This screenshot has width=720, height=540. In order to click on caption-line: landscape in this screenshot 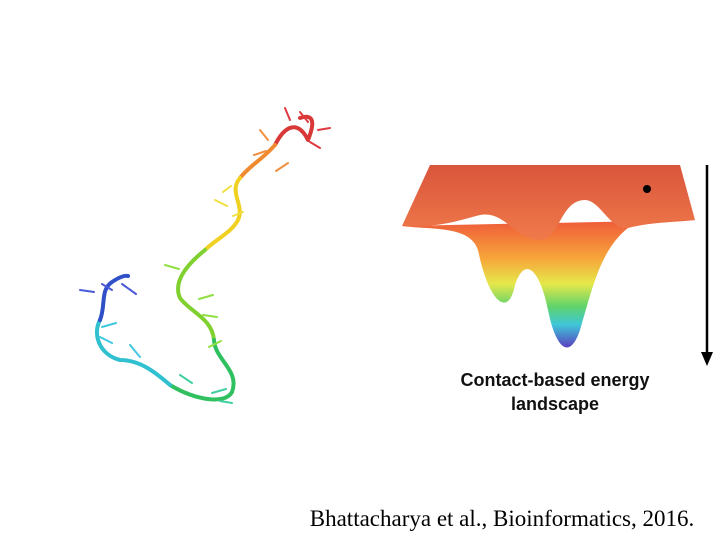, I will do `click(555, 404)`.